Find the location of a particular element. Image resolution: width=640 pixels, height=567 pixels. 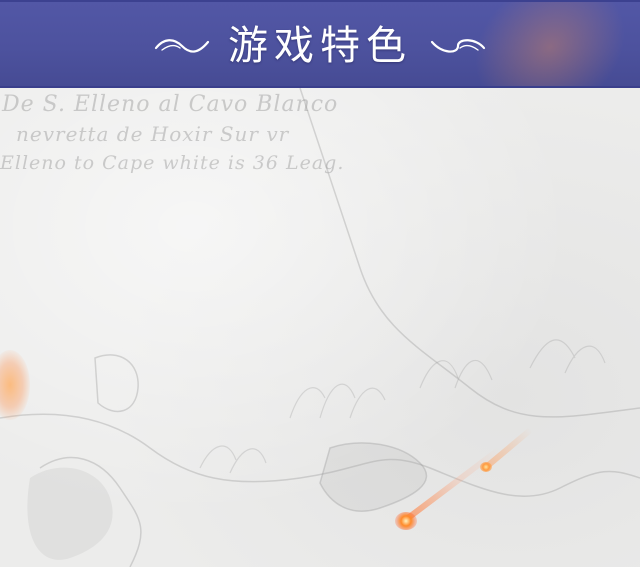

section-title: 游戏特色 is located at coordinates (320, 46).